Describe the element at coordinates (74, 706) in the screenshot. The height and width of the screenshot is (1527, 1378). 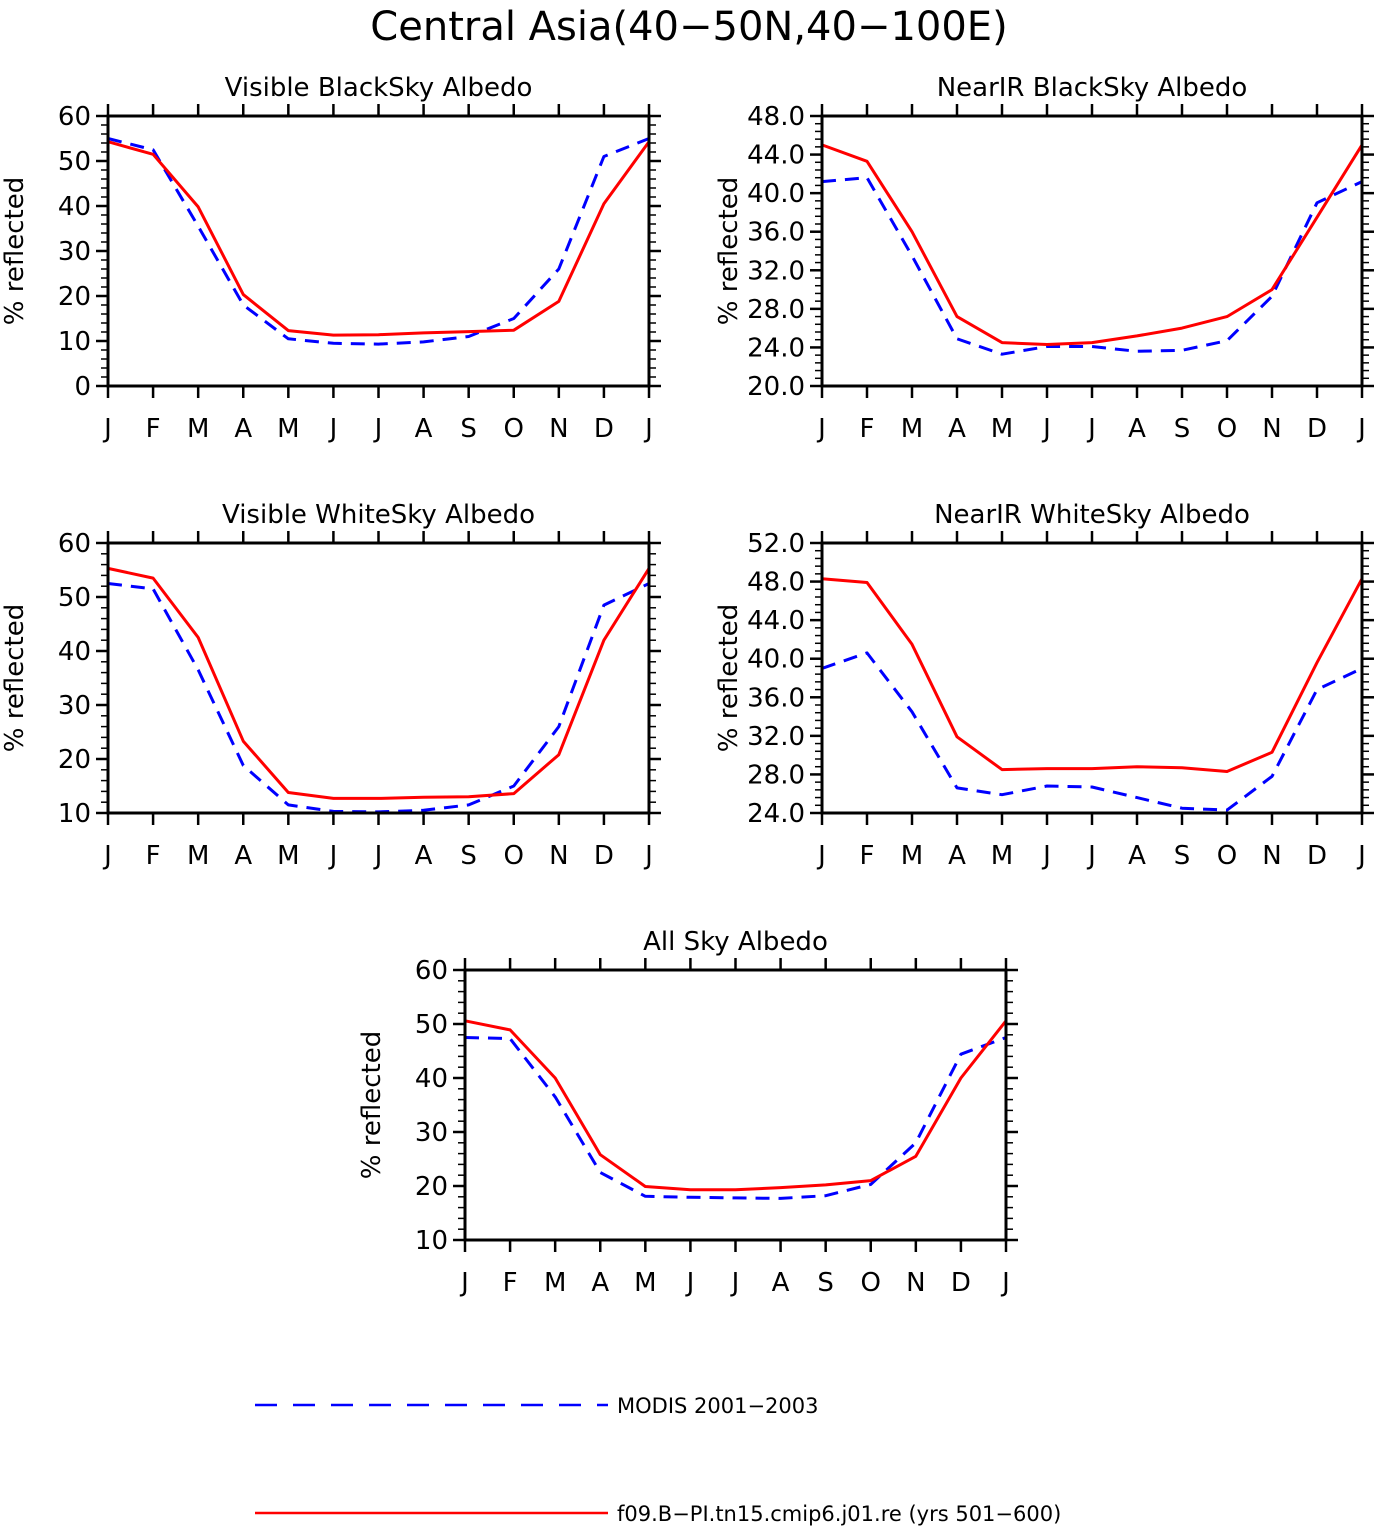
I see `y-tick-label: 30` at that location.